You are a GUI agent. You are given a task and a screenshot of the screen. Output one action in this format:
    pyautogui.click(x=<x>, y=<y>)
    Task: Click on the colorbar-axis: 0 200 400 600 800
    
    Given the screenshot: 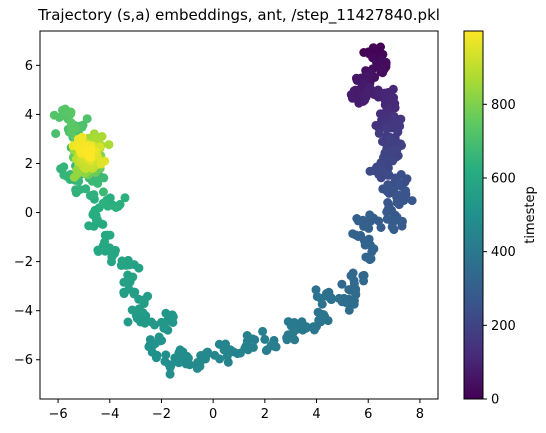 What is the action you would take?
    pyautogui.click(x=499, y=253)
    